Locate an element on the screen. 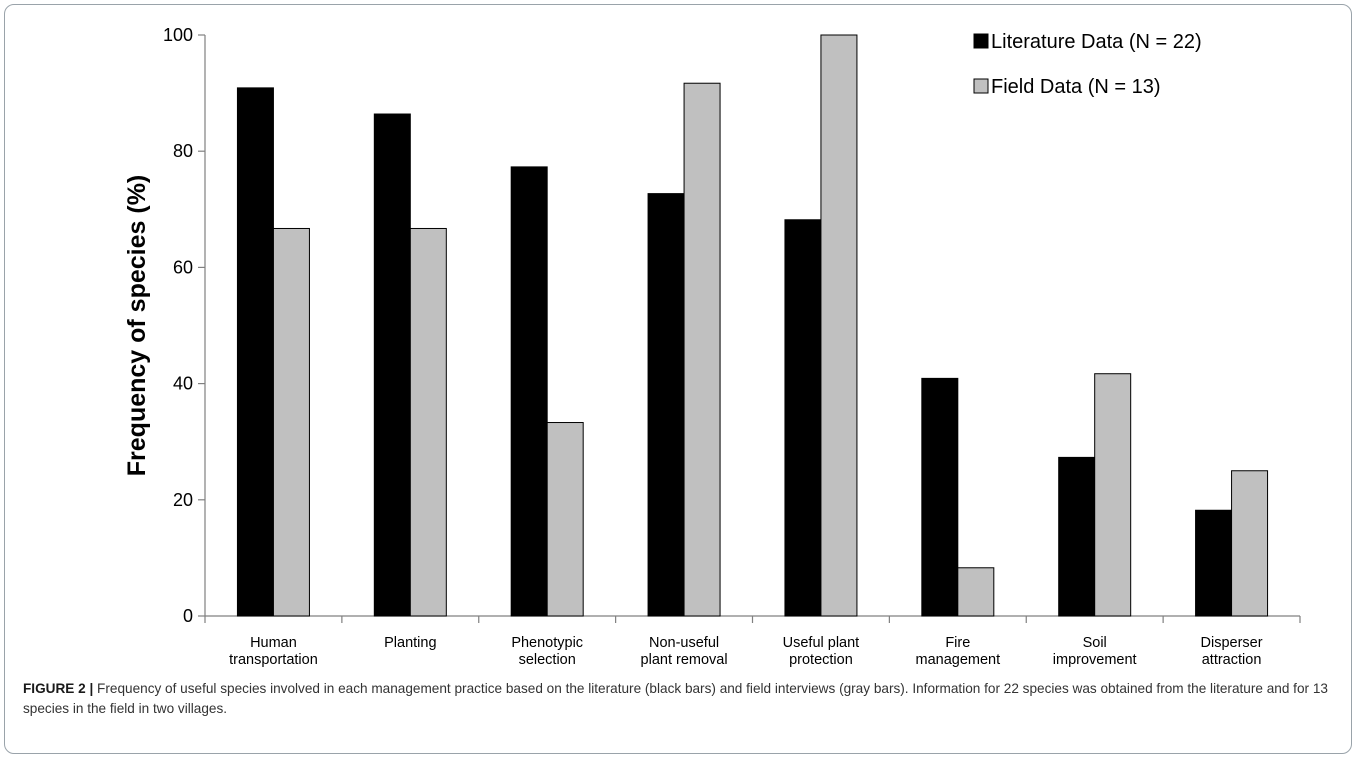  x-category-label: management is located at coordinates (957, 660).